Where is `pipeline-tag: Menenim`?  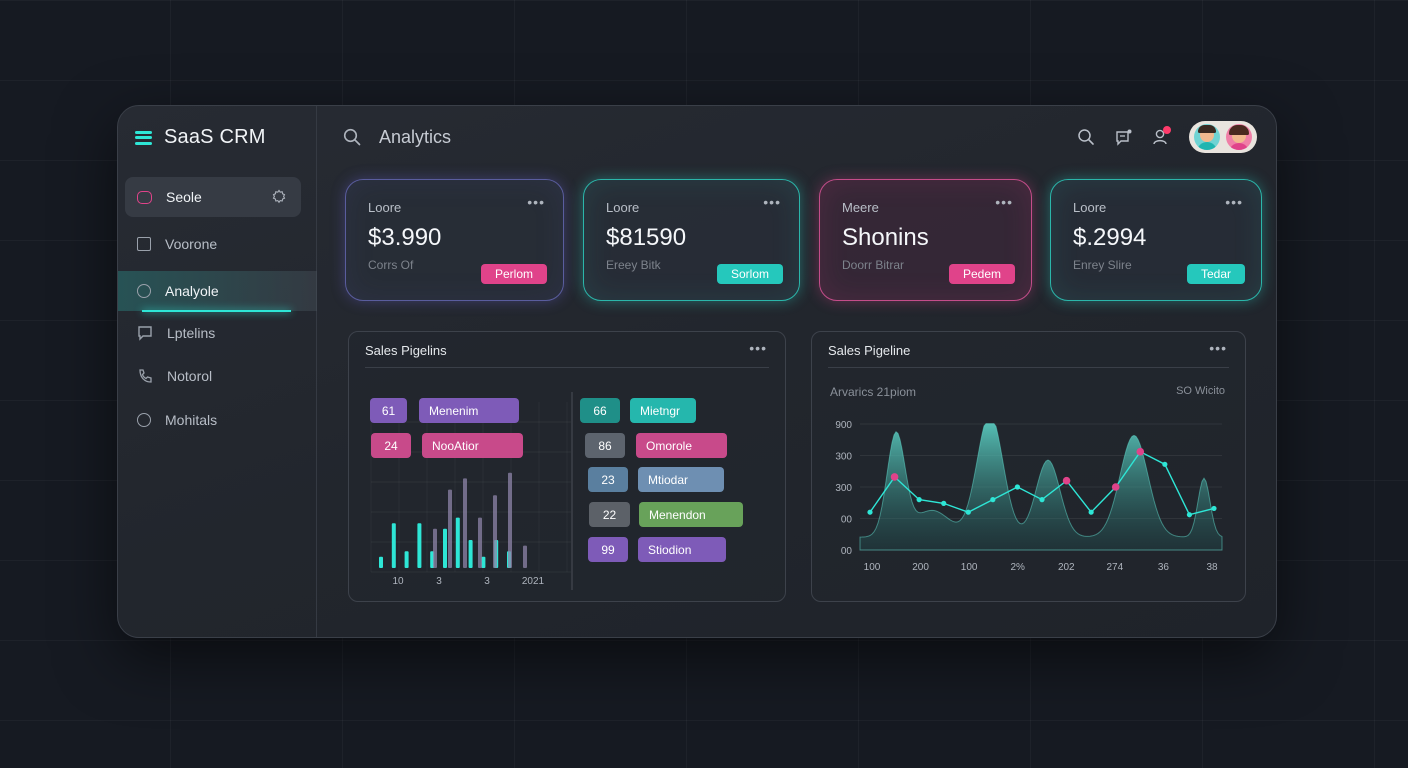
pipeline-tag: Menenim is located at coordinates (469, 410).